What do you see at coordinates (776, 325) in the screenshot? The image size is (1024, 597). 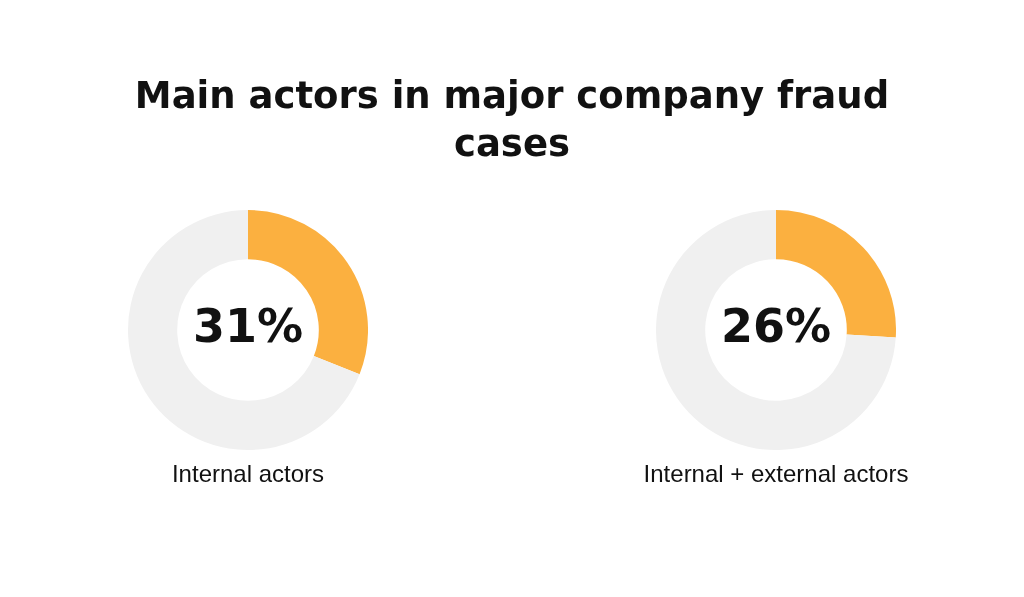 I see `data-label: 26%` at bounding box center [776, 325].